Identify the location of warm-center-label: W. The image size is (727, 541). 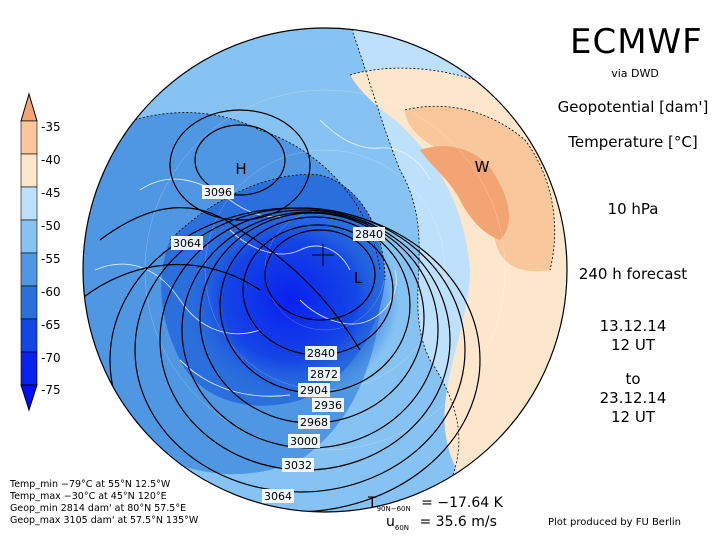
(482, 167).